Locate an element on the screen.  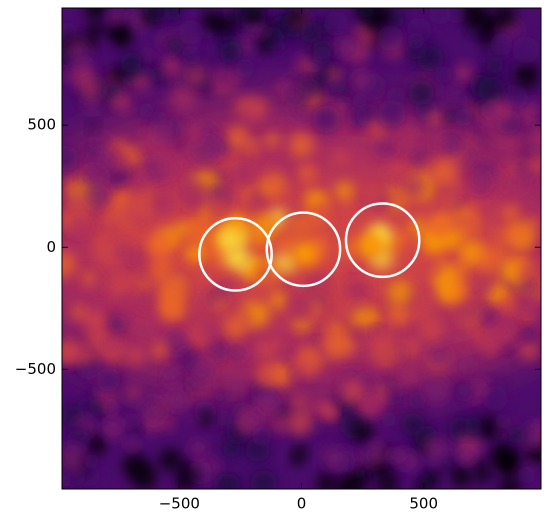
x-tick-label: 0 is located at coordinates (302, 504).